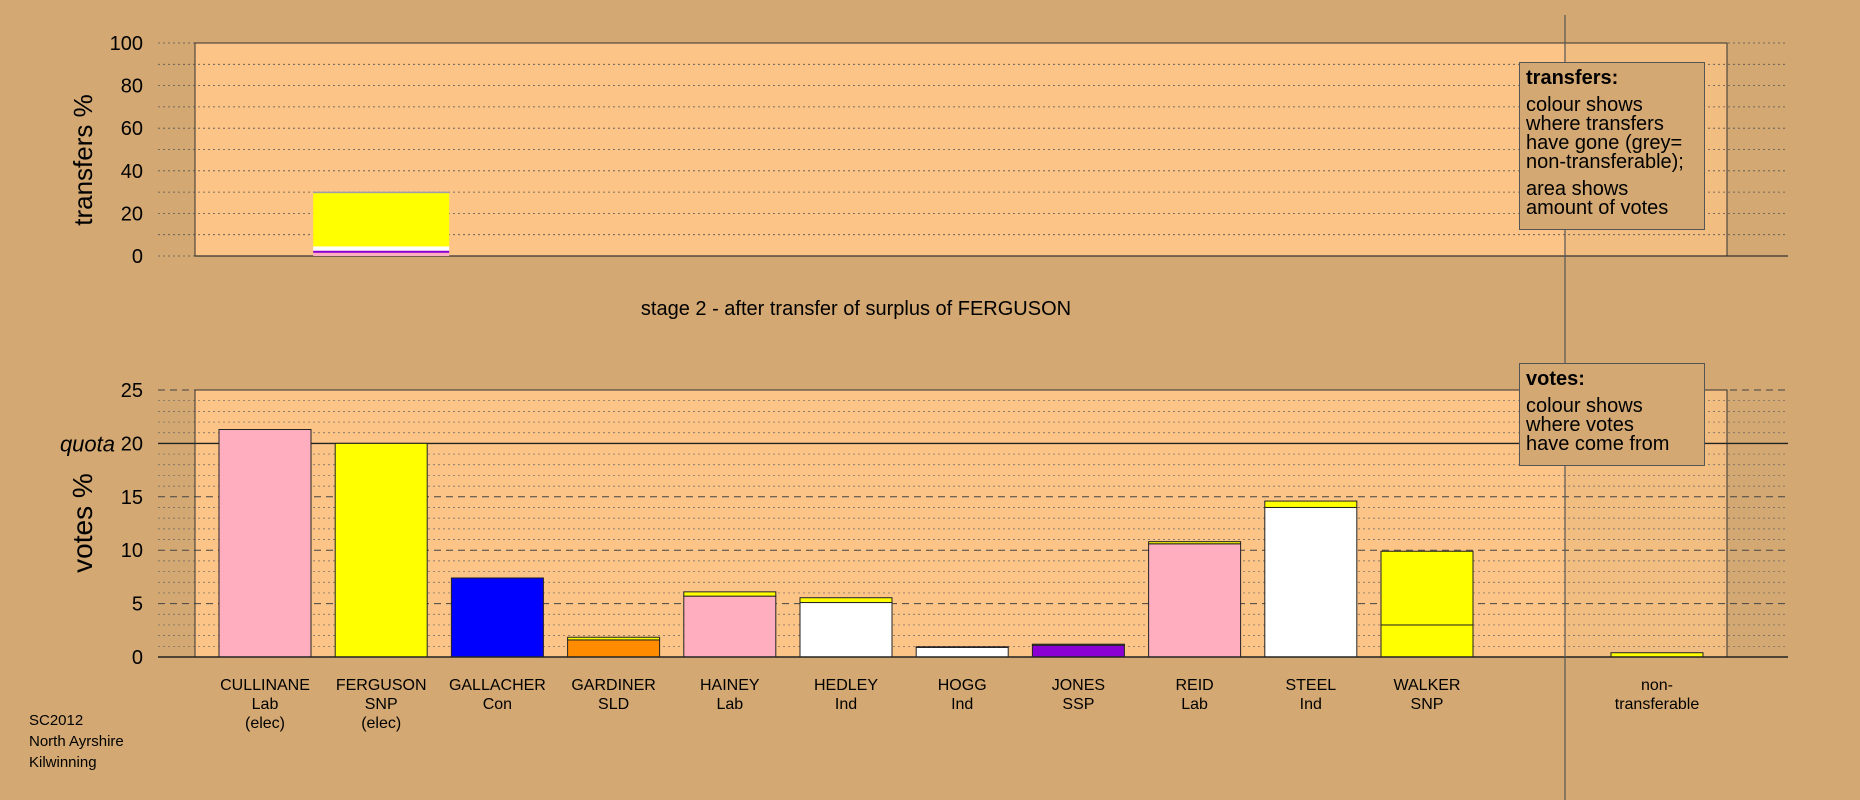 Image resolution: width=1860 pixels, height=800 pixels. I want to click on legend-votes-title: votes:, so click(1555, 379).